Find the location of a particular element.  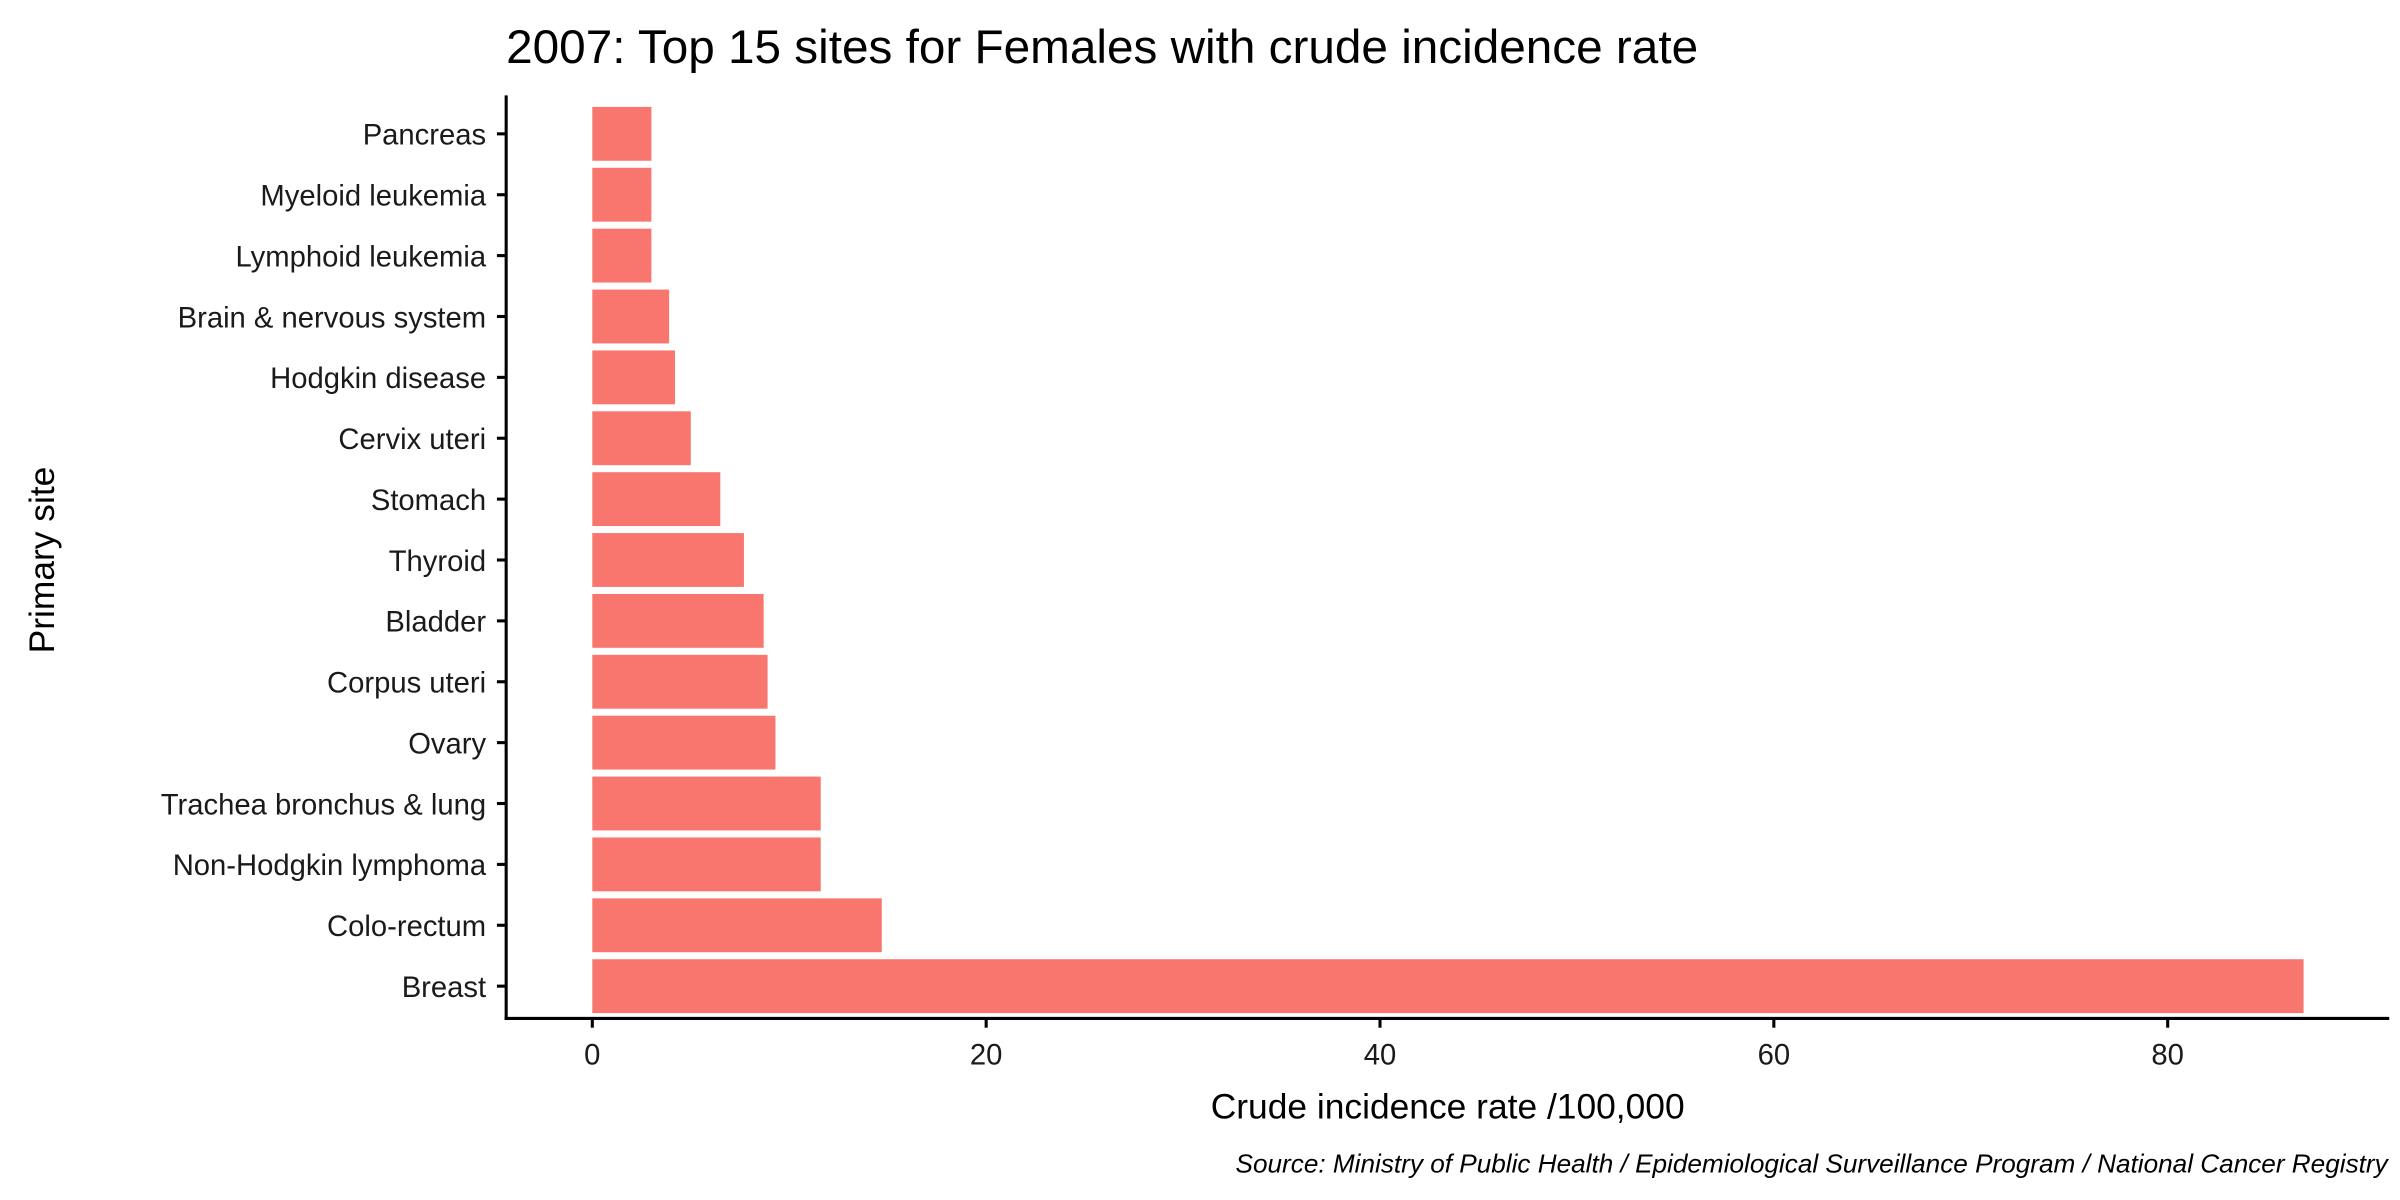

x-tick-label: 80 is located at coordinates (2167, 1056).